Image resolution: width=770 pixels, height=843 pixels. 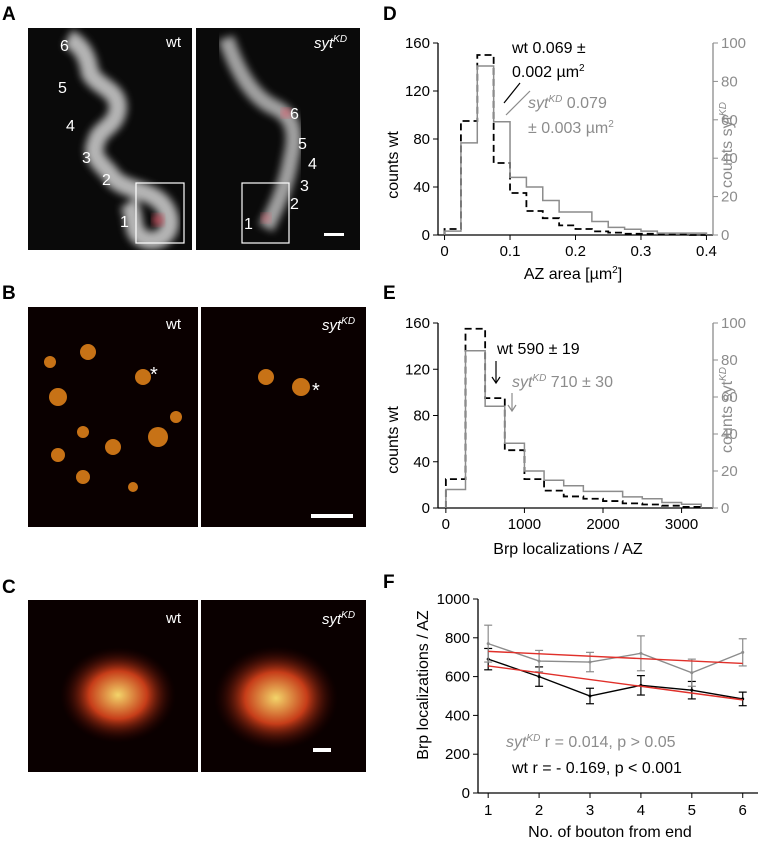 I want to click on annotation-wt-line2: 0.002 µm2, so click(x=548, y=72).